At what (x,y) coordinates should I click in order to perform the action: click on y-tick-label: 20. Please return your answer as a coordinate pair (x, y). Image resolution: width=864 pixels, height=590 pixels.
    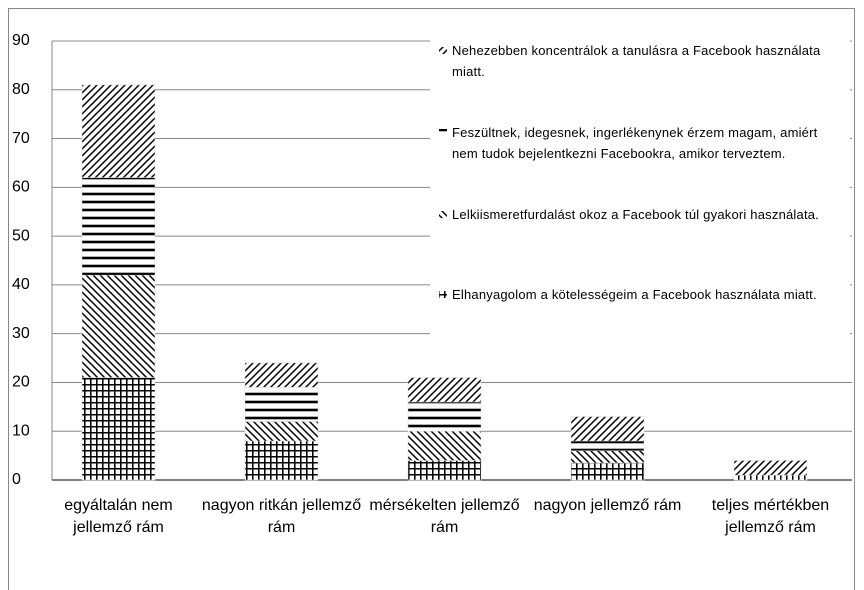
    Looking at the image, I should click on (21, 382).